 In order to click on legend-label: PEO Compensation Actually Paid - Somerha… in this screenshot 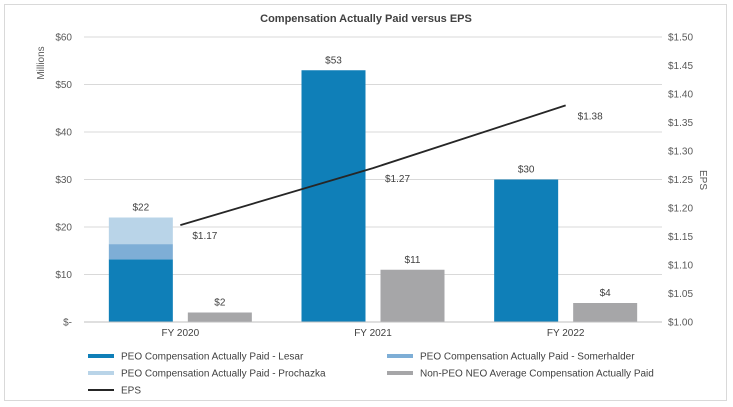, I will do `click(527, 357)`.